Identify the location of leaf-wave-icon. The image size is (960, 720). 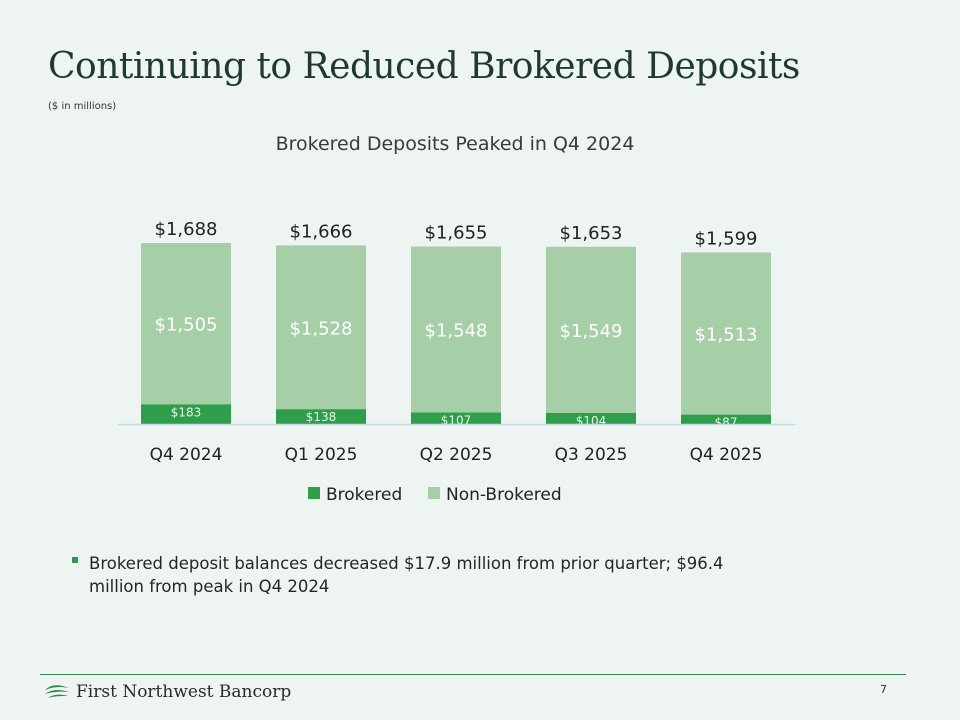
(57, 691).